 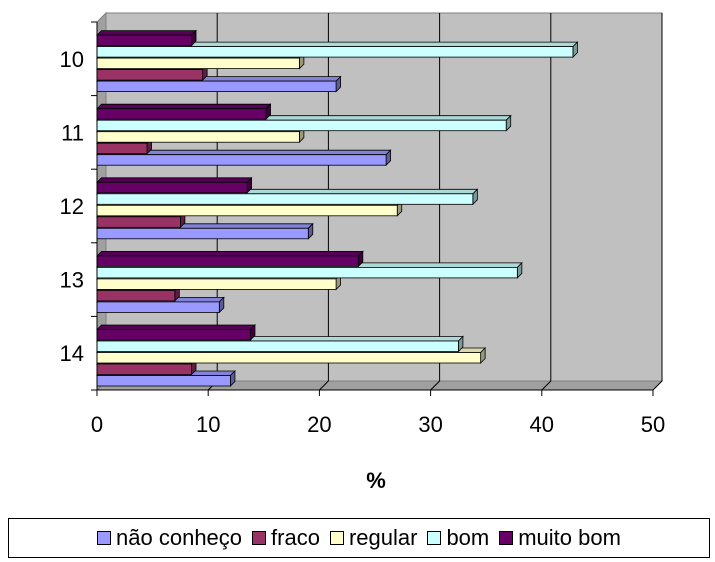 What do you see at coordinates (376, 480) in the screenshot?
I see `x-axis-title: %` at bounding box center [376, 480].